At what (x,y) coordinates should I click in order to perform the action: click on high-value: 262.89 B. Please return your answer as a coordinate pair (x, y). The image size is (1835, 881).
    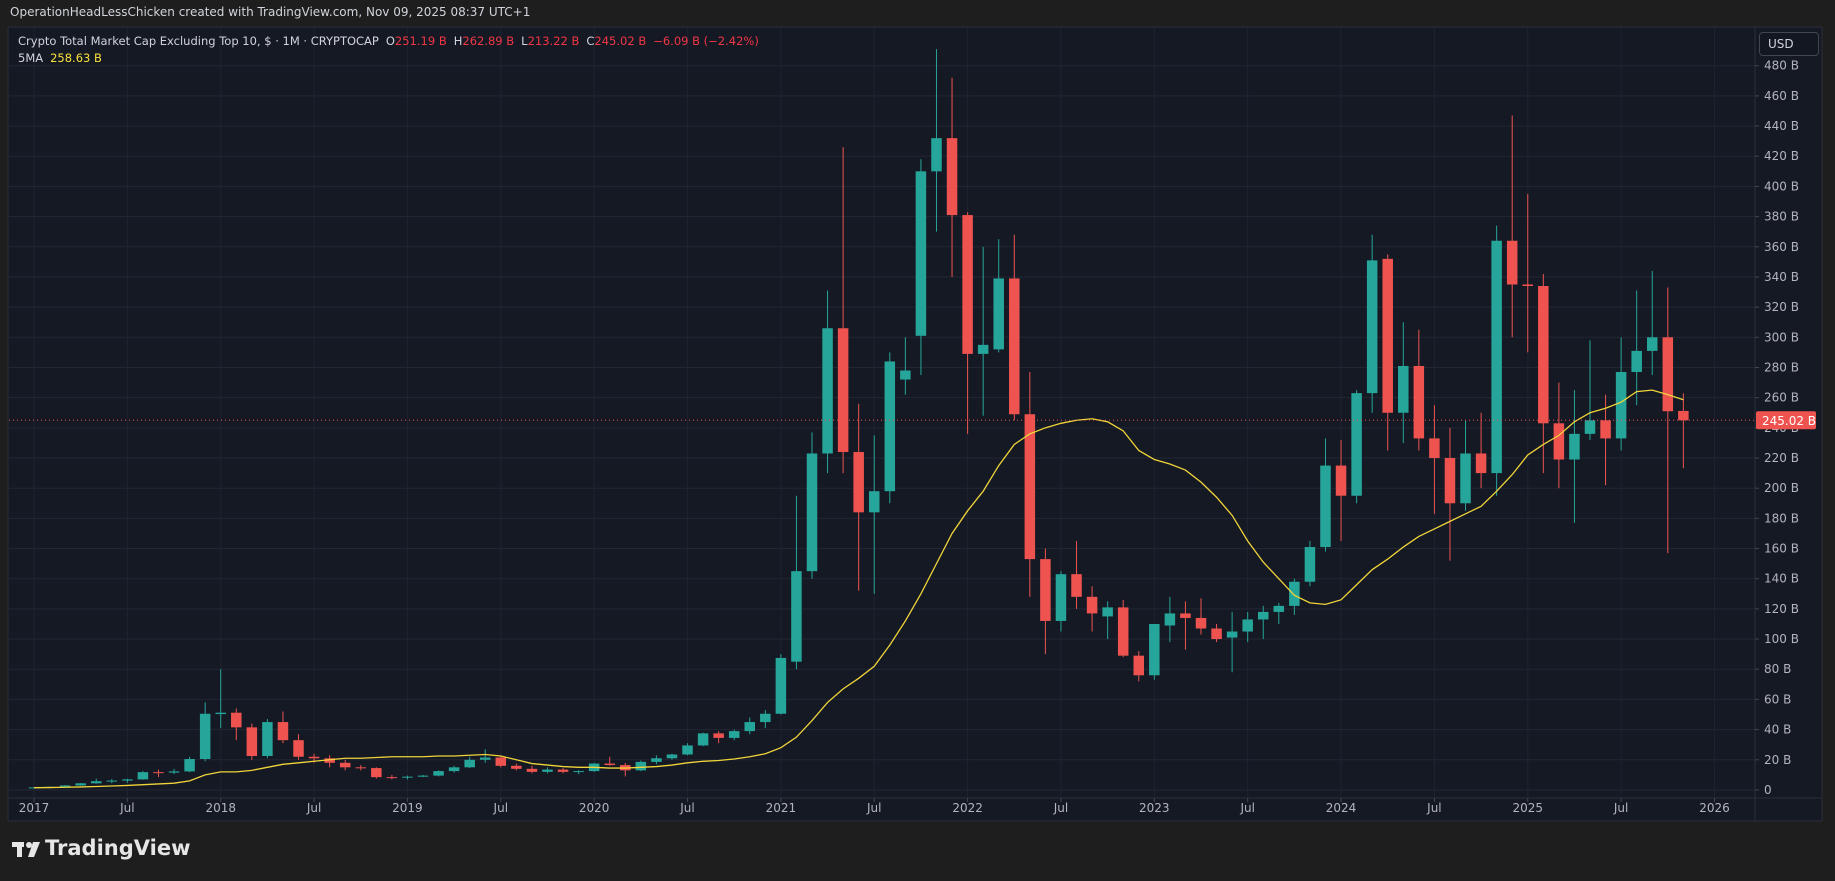
    Looking at the image, I should click on (488, 41).